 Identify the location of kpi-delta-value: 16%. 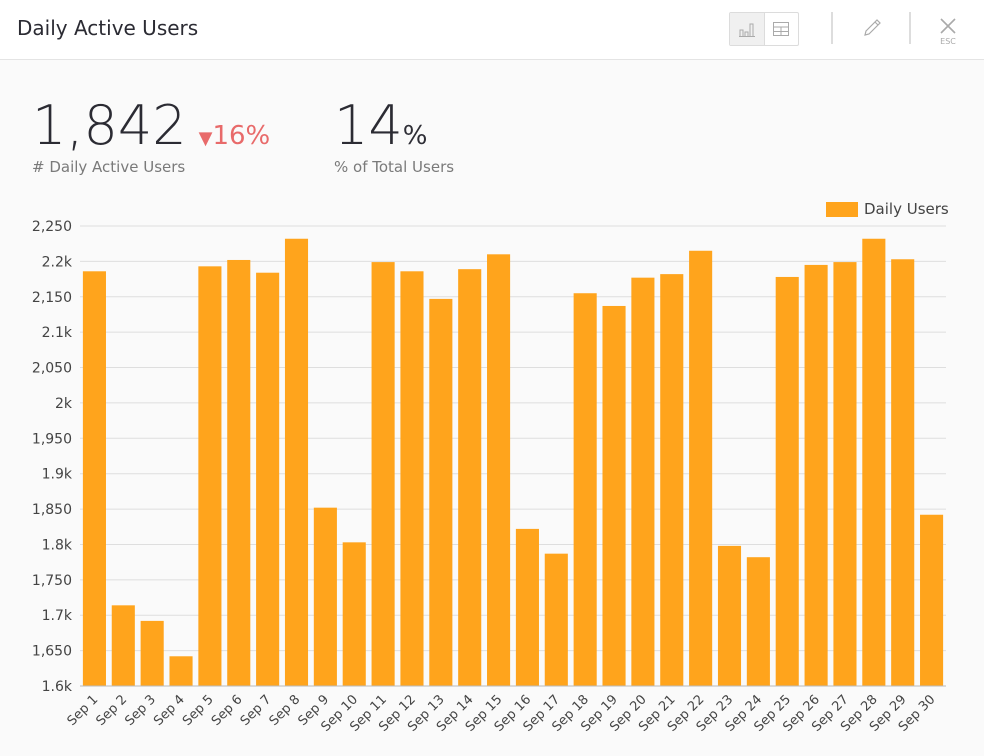
(241, 136).